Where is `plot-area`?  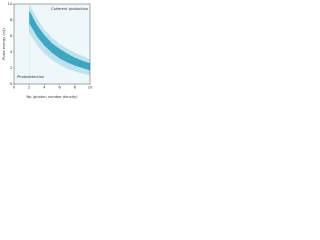 plot-area is located at coordinates (59, 44).